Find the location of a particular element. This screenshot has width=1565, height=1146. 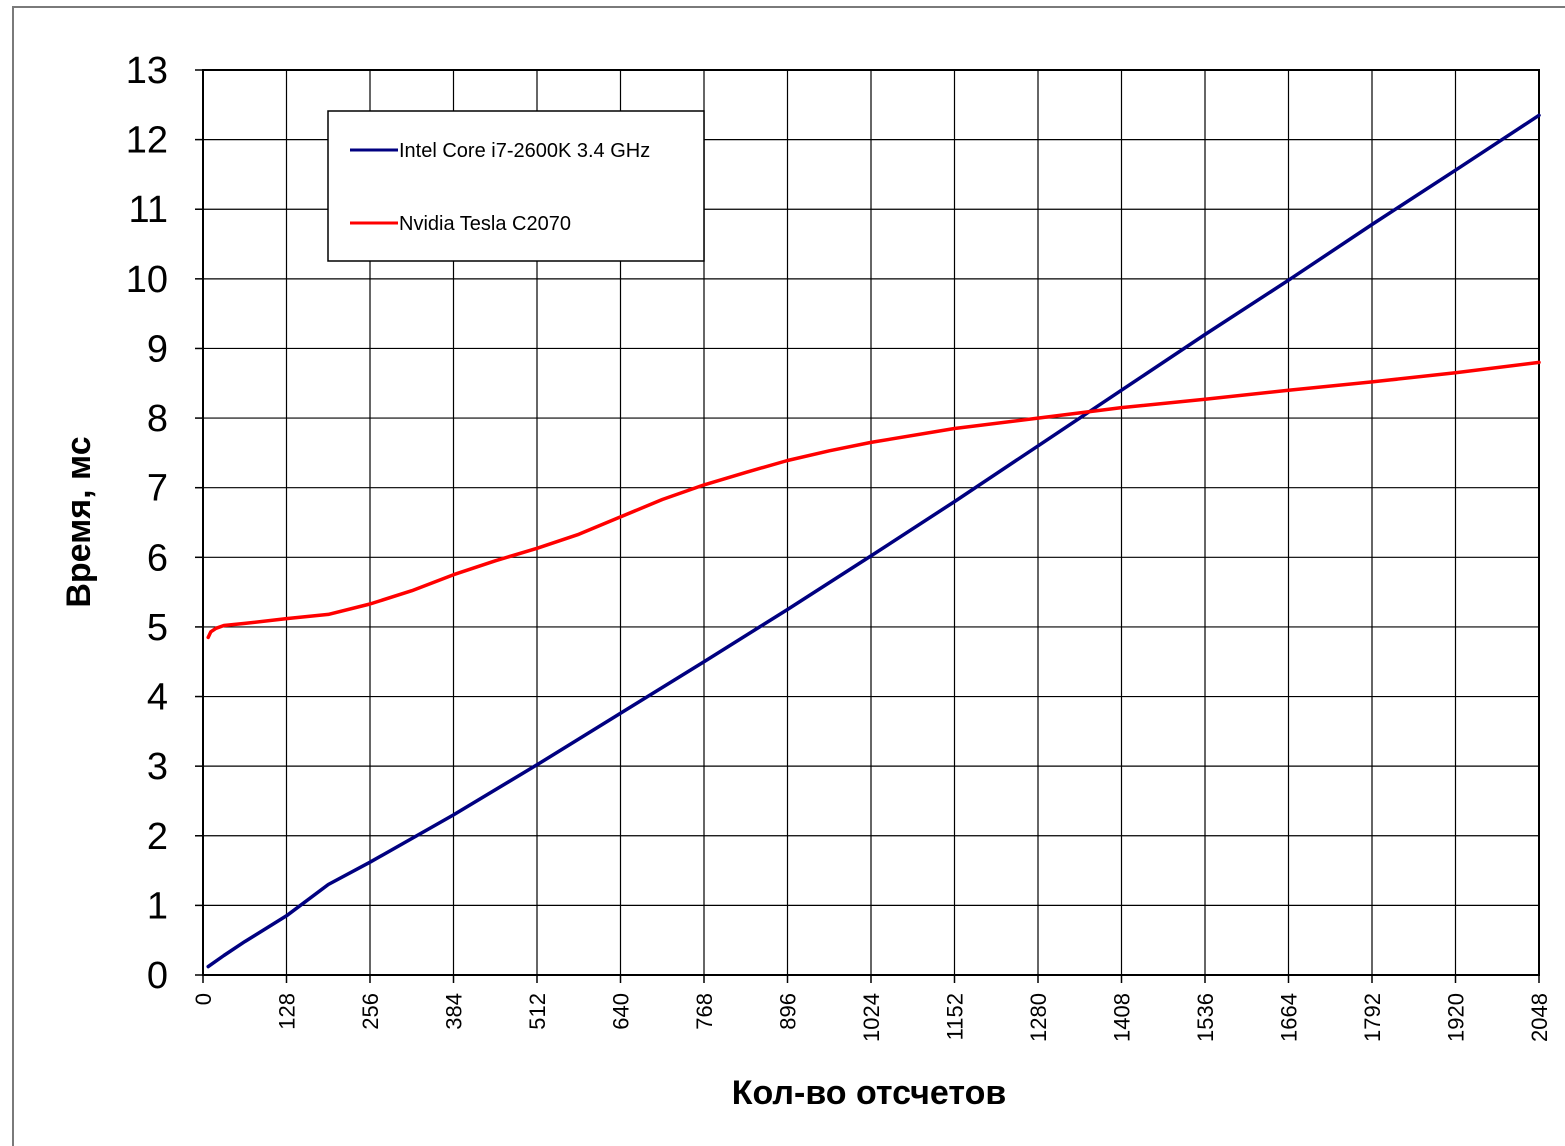

y-tick-label: 4 is located at coordinates (157, 698).